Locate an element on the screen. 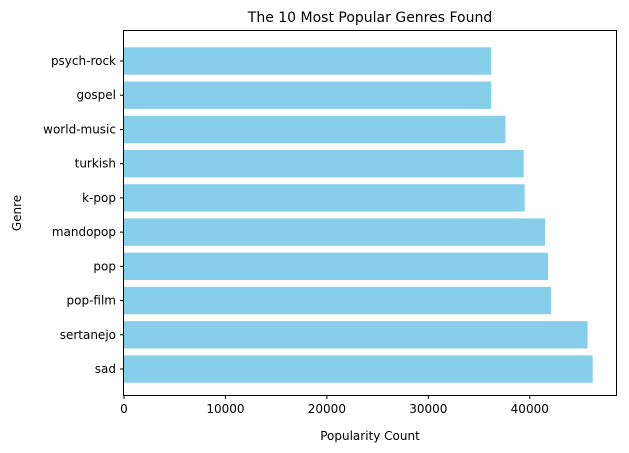 Image resolution: width=629 pixels, height=453 pixels. y-tick-label: turkish is located at coordinates (95, 164).